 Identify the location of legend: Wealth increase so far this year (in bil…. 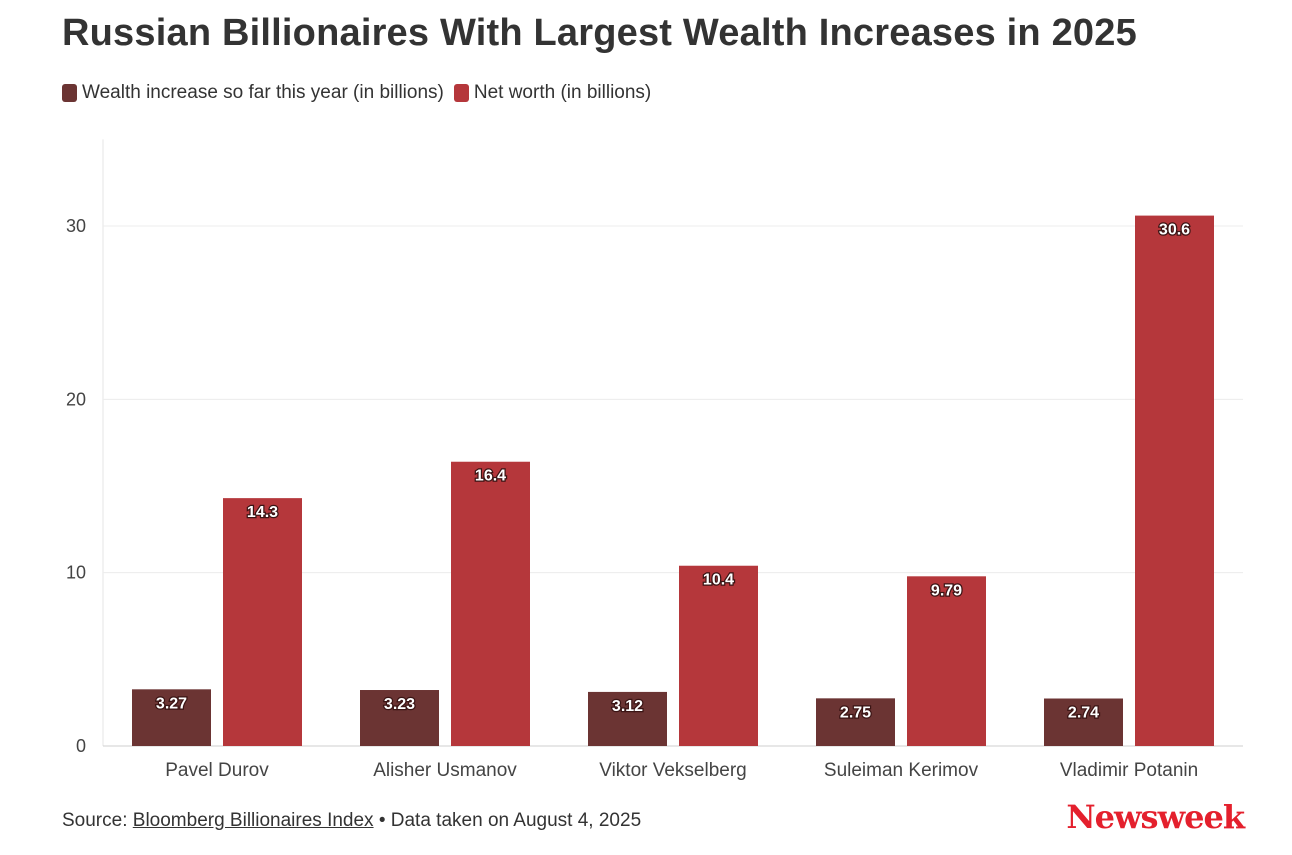
(361, 93).